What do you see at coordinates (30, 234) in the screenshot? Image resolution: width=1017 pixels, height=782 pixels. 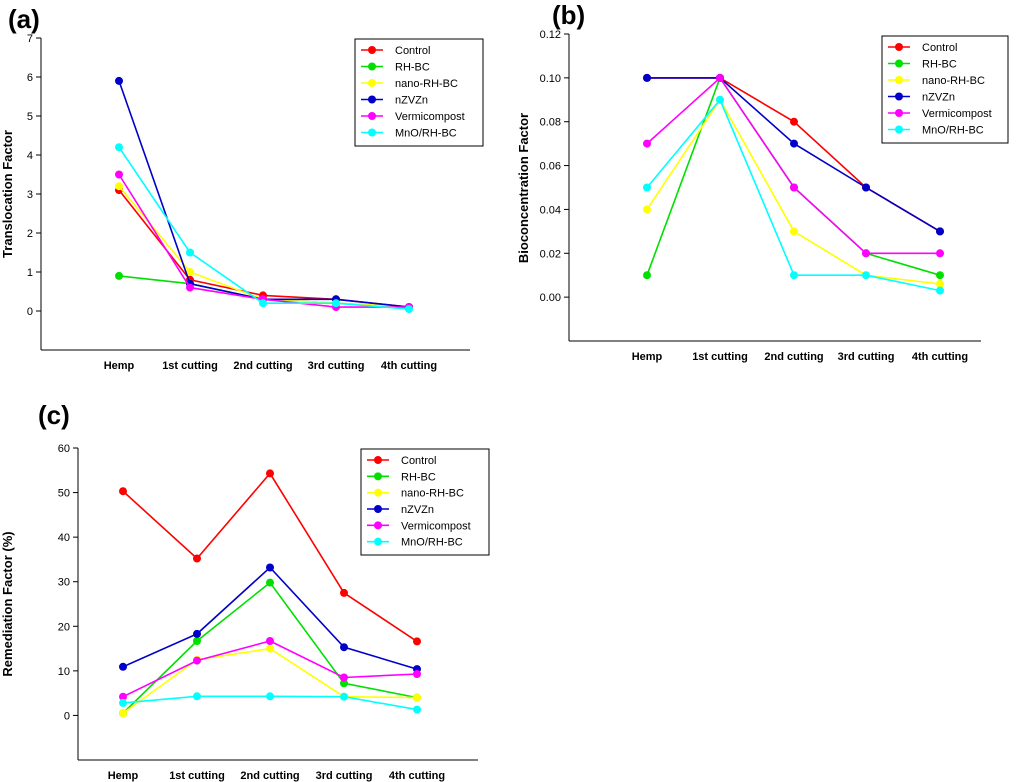 I see `y-tick-label: 2` at bounding box center [30, 234].